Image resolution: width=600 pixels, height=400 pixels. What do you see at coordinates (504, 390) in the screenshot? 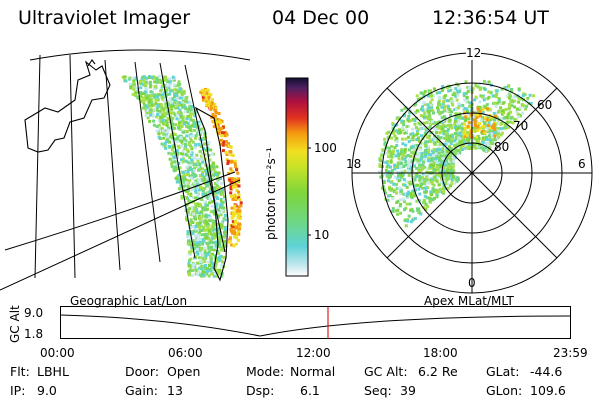
I see `glon-label: GLon:` at bounding box center [504, 390].